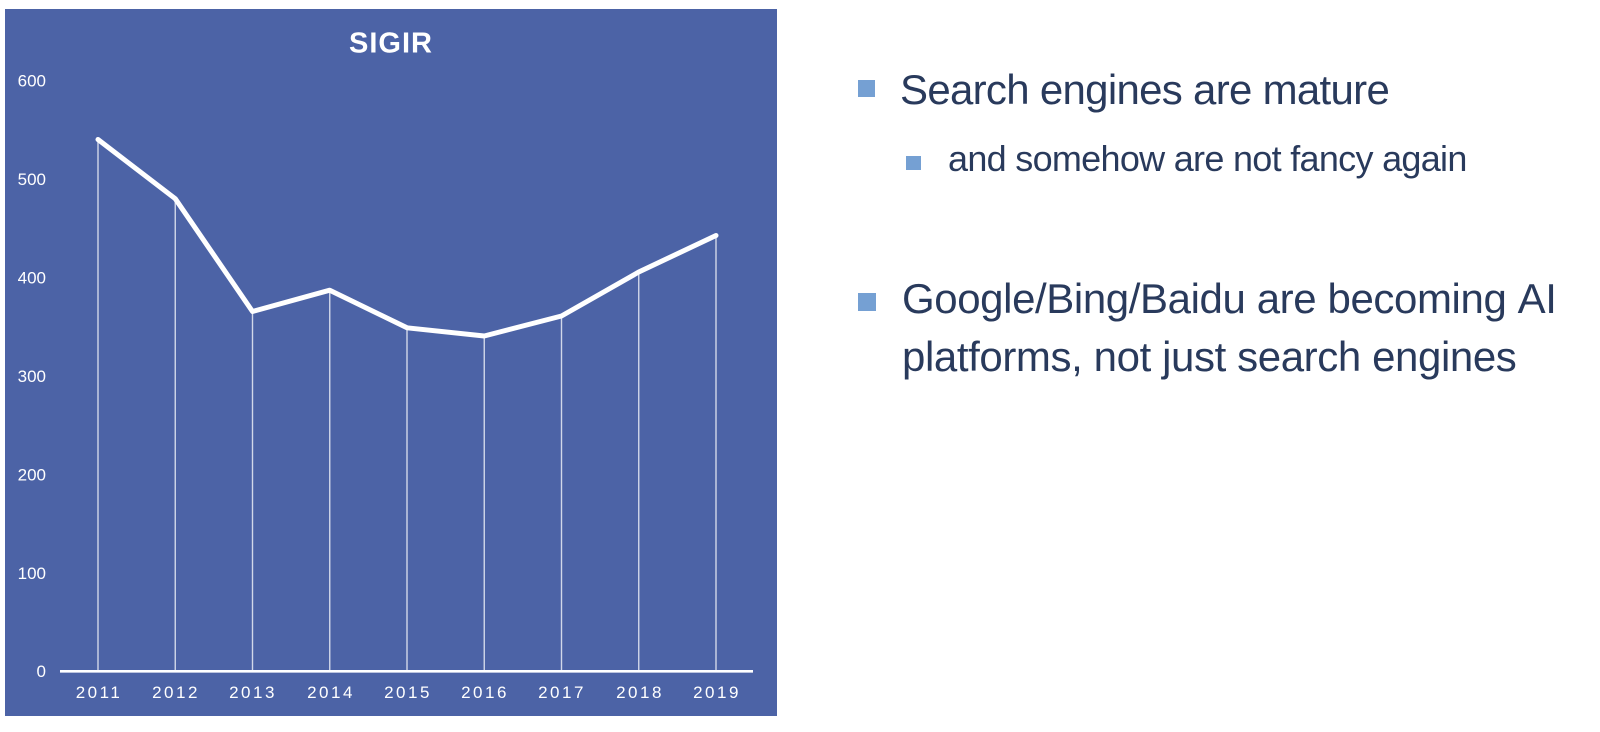 This screenshot has width=1600, height=732. Describe the element at coordinates (408, 692) in the screenshot. I see `svg-text: 2015` at that location.